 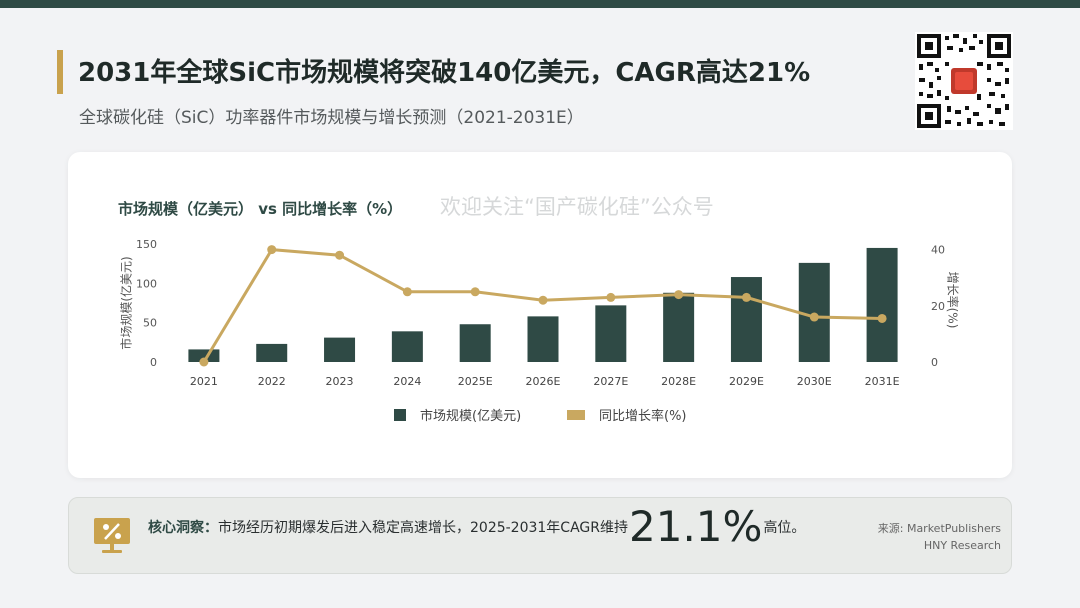 I want to click on page-title: 2031年全球SiC市场规模将突破140亿美元，CAGR高达21%, so click(x=444, y=73).